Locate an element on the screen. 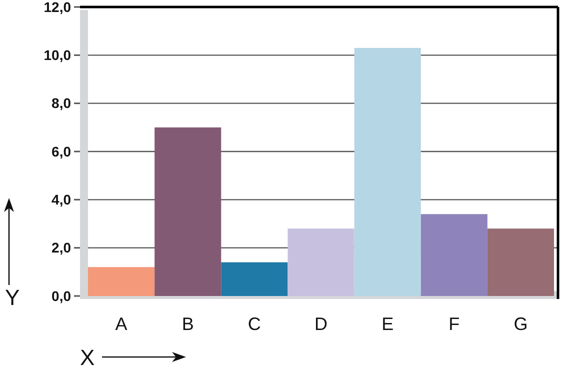 This screenshot has height=385, width=570. y-tick-label: 2,0 is located at coordinates (62, 248).